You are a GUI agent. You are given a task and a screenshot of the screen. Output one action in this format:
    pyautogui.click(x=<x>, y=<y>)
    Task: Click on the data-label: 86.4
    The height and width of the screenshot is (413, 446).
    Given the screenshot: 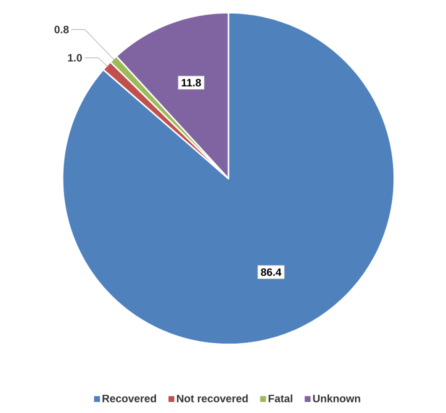 What is the action you would take?
    pyautogui.click(x=271, y=272)
    